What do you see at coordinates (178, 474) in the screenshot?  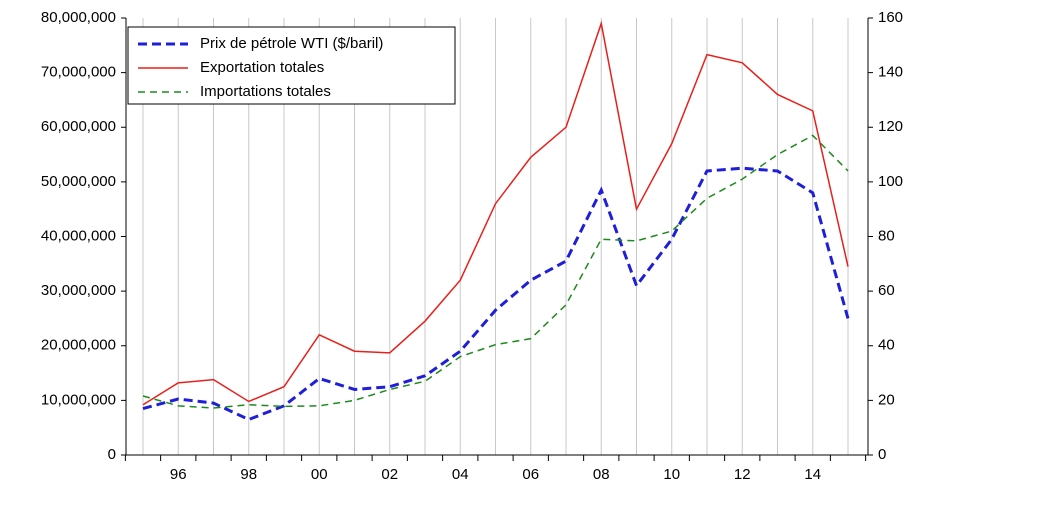 I see `x-tick-label: 96` at bounding box center [178, 474].